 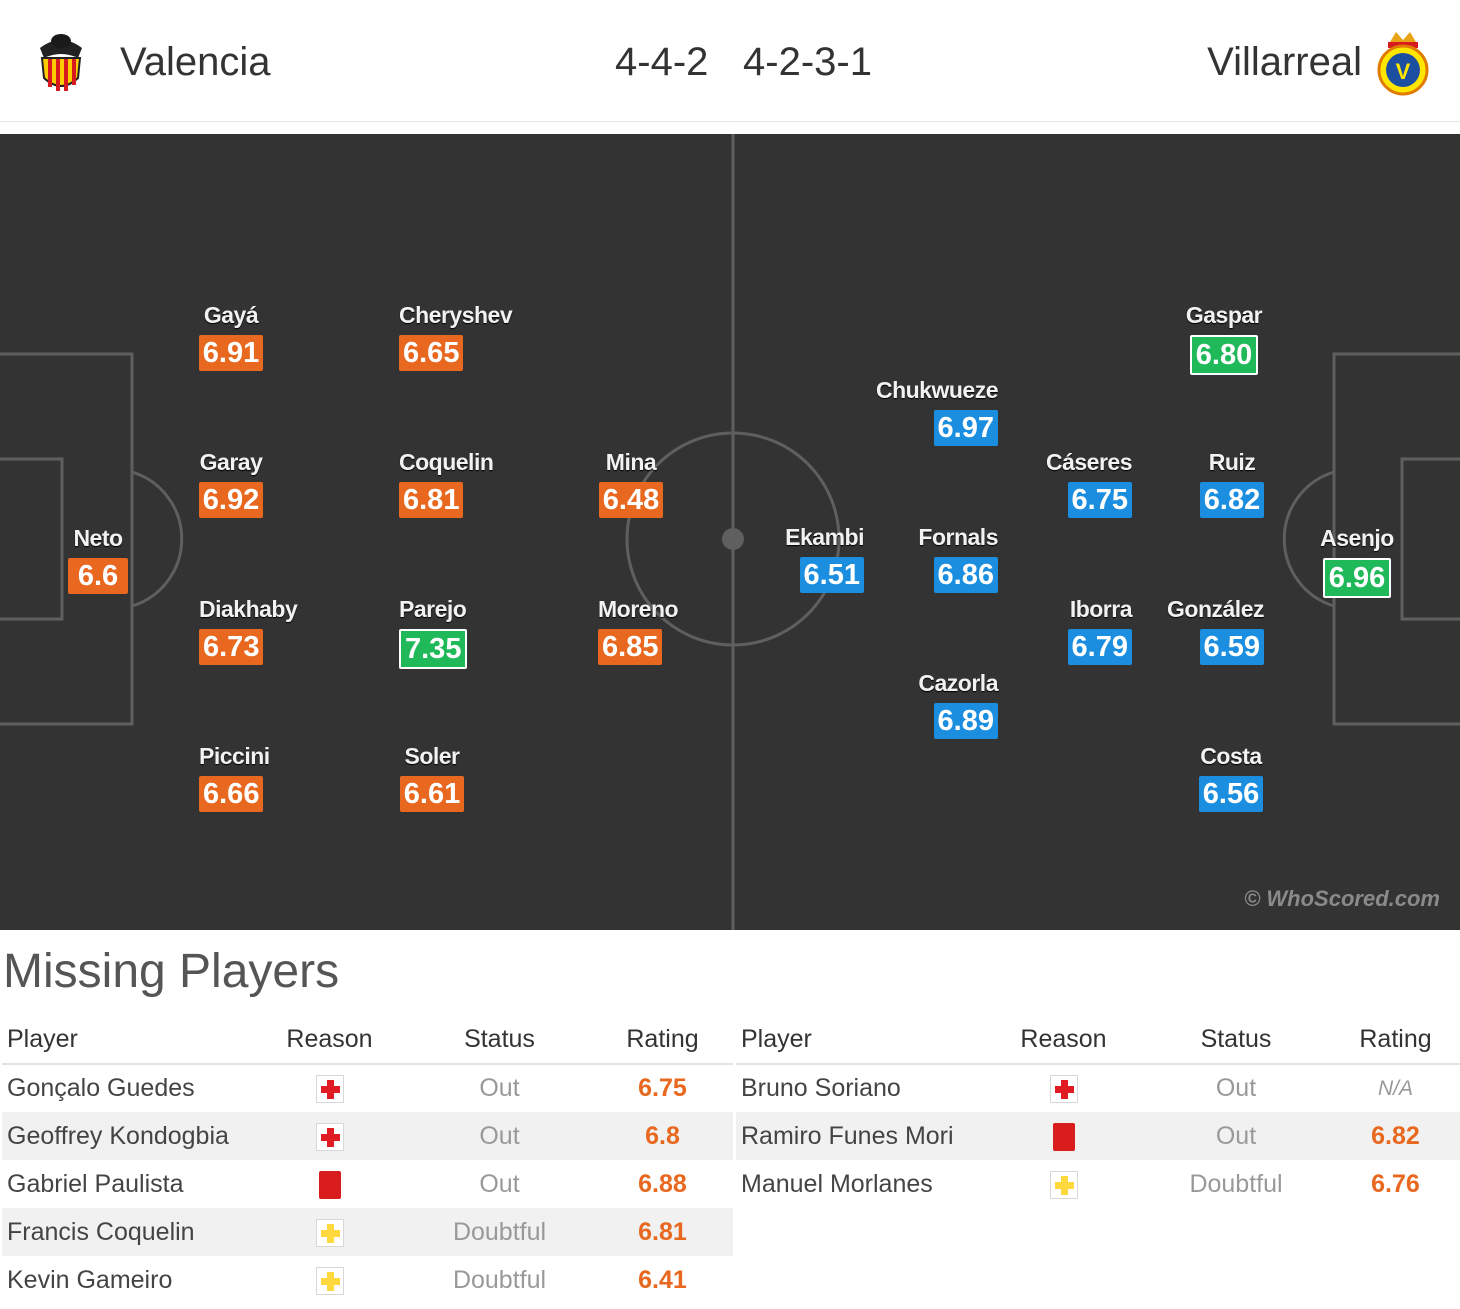 I want to click on player-away-gk: Asenjo 6.96, so click(x=1357, y=561).